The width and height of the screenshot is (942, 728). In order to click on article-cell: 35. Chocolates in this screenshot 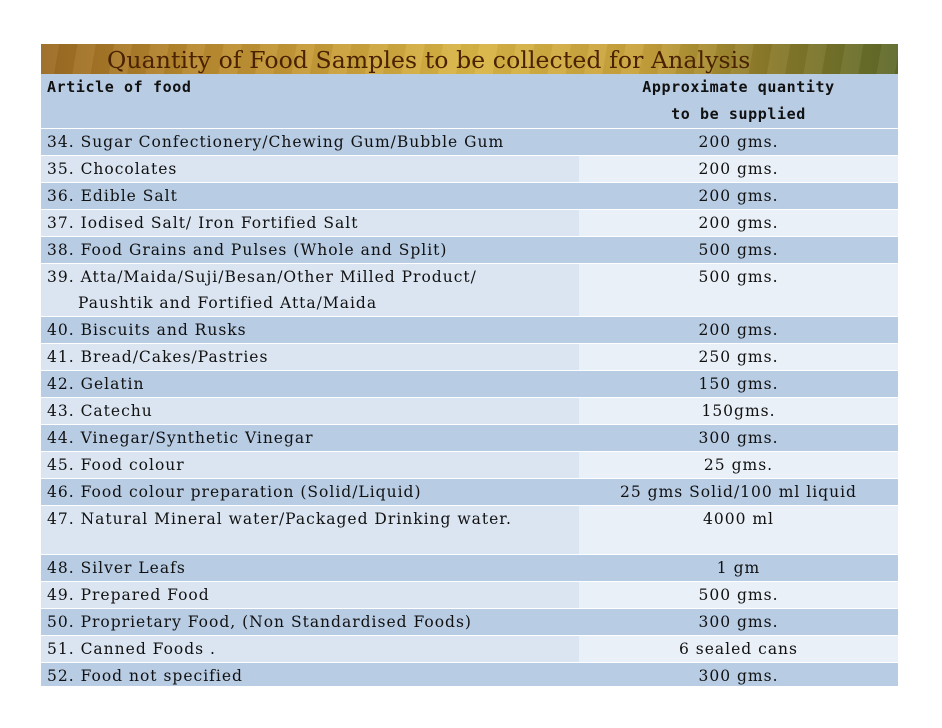, I will do `click(310, 169)`.